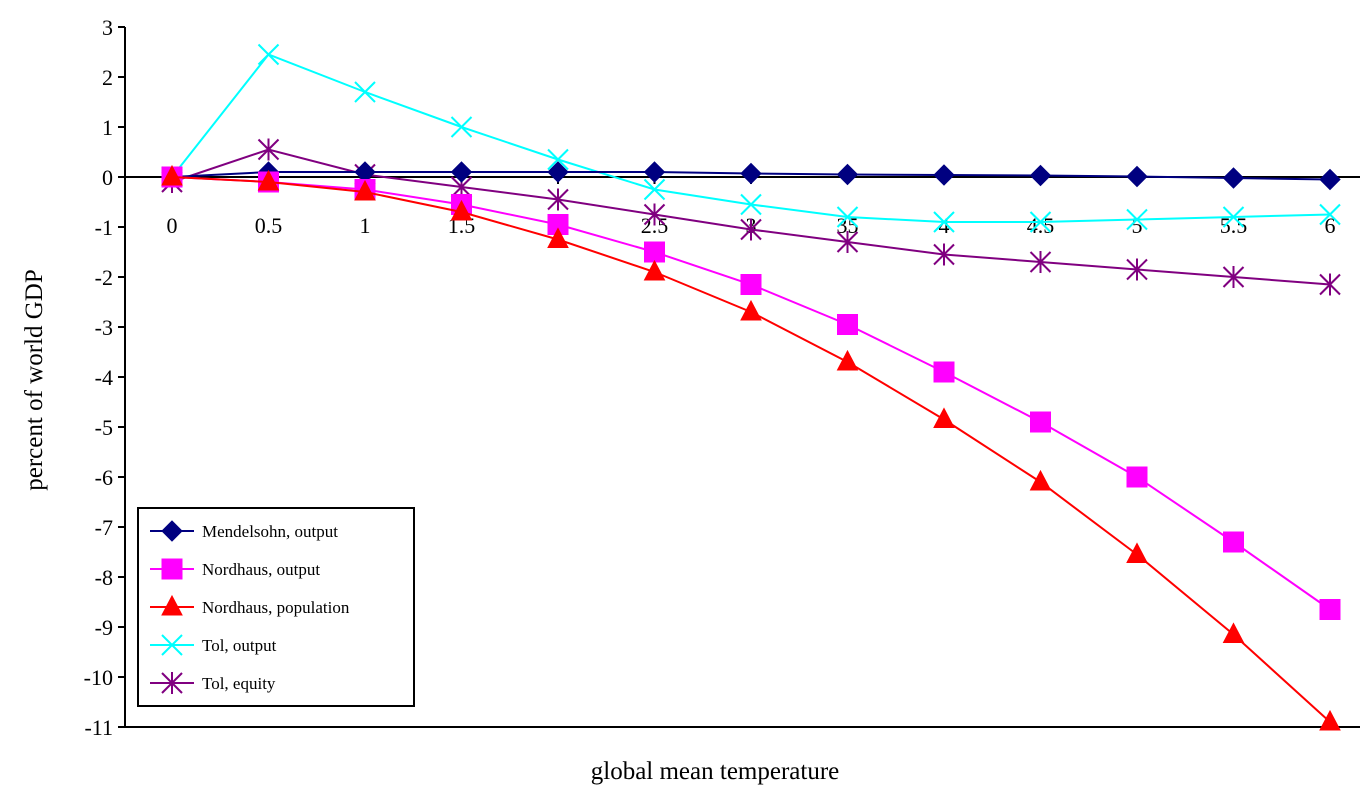 The height and width of the screenshot is (790, 1371). Describe the element at coordinates (107, 77) in the screenshot. I see `y-tick-label: 2` at that location.